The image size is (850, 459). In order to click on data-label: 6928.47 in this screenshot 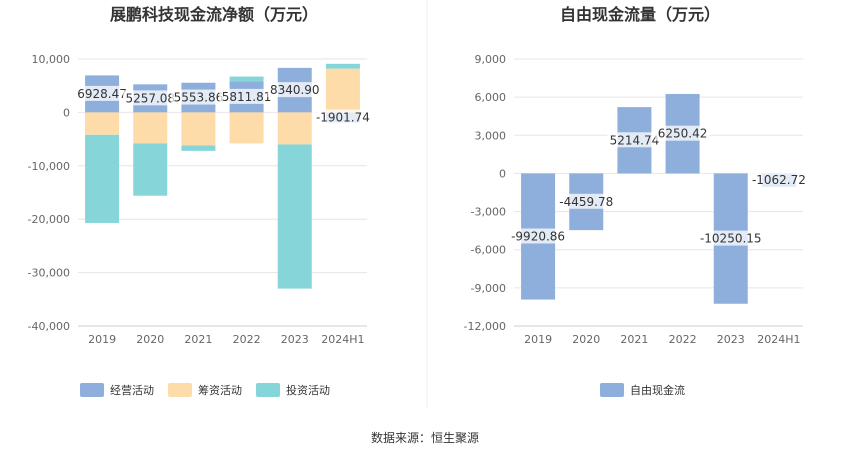, I will do `click(102, 94)`.